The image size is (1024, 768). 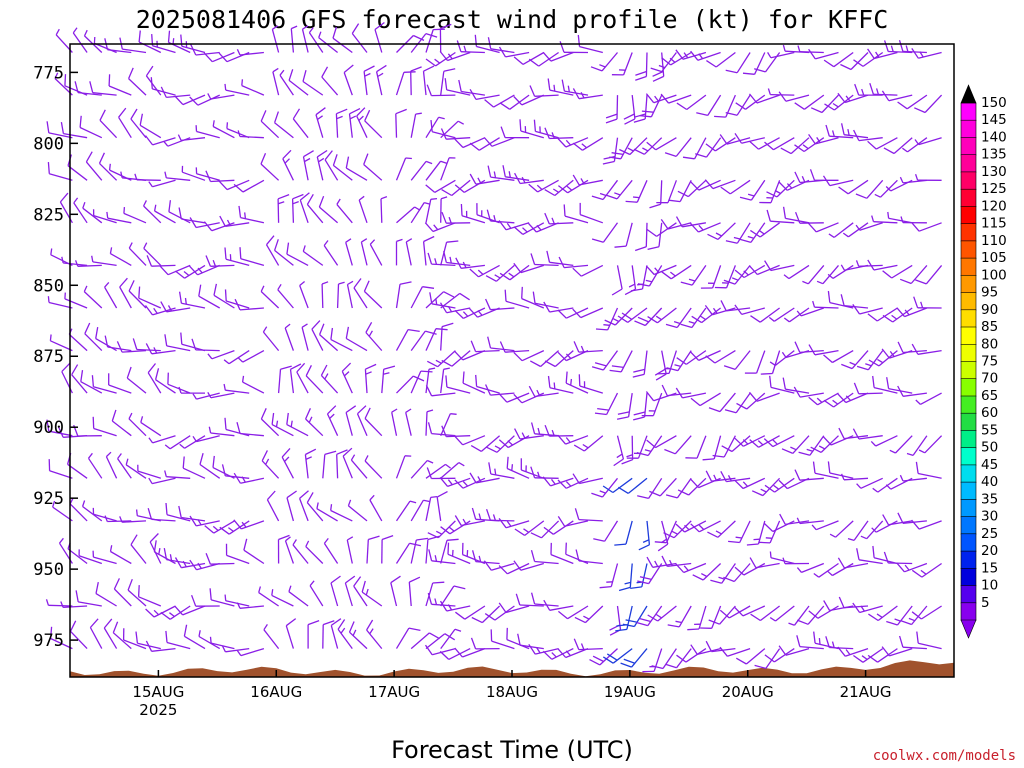 What do you see at coordinates (989, 430) in the screenshot?
I see `colorbar-label: 55` at bounding box center [989, 430].